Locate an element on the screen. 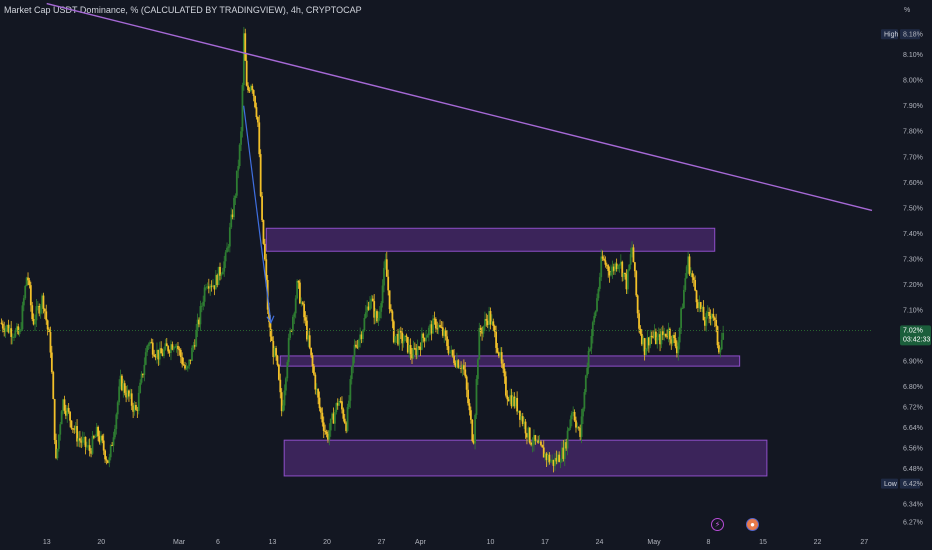  time-axis: 13 20 Mar 6 13 20 27 Apr 10 17 24 May 8 15 22 27 is located at coordinates (455, 542).